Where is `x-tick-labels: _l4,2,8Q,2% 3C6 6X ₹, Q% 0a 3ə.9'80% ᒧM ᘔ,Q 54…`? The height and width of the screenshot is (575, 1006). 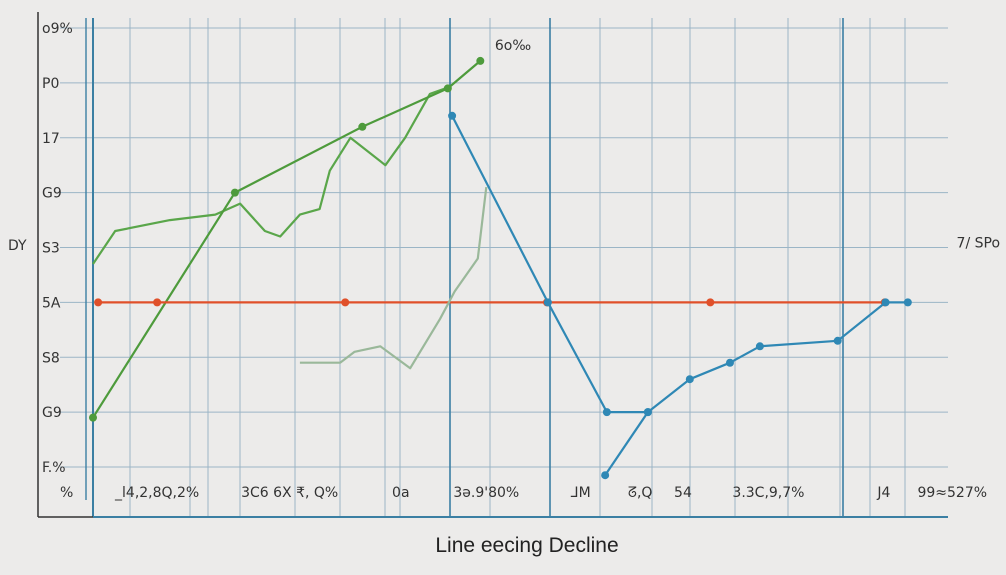
x-tick-labels: _l4,2,8Q,2% 3C6 6X ₹, Q% 0a 3ə.9'80% ᒧM ᘔ,Q 54… is located at coordinates (550, 493).